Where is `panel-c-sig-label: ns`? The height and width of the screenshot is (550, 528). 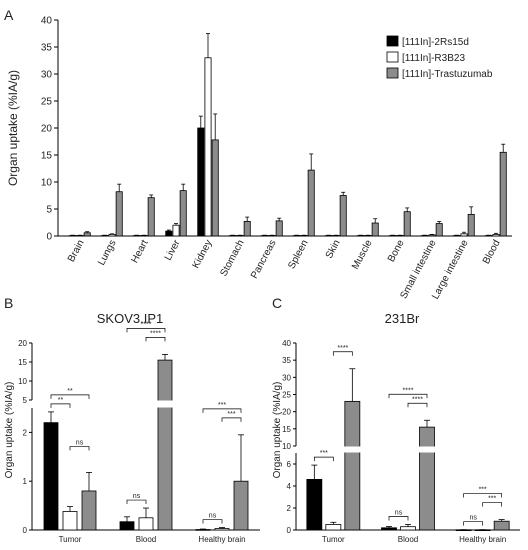 panel-c-sig-label: ns is located at coordinates (399, 513).